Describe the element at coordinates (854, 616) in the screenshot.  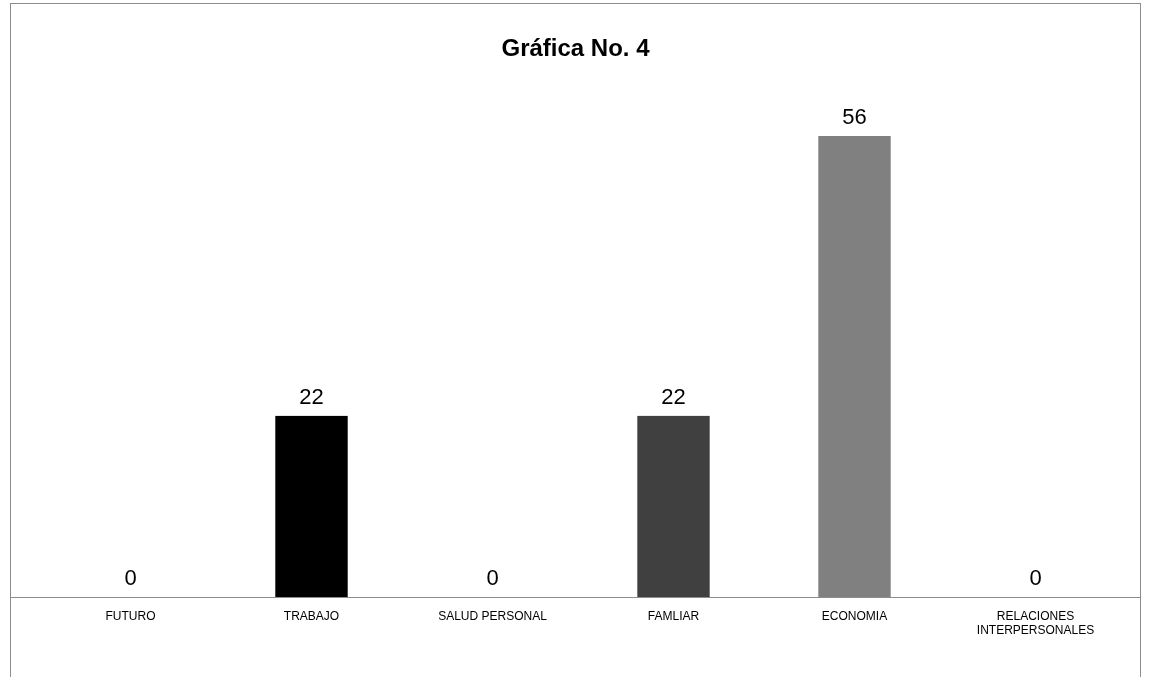
I see `x-tick-label: ECONOMIA` at that location.